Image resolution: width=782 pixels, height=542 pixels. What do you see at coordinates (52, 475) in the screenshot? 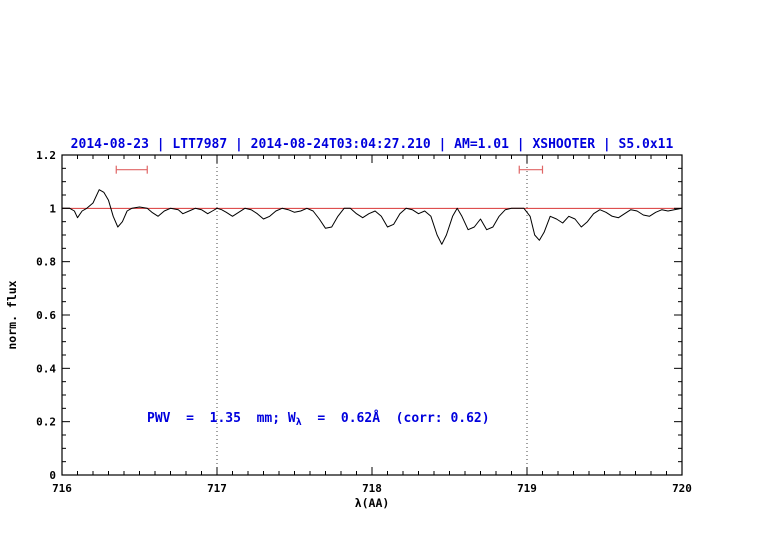
I see `y-tick-label: 0` at bounding box center [52, 475].